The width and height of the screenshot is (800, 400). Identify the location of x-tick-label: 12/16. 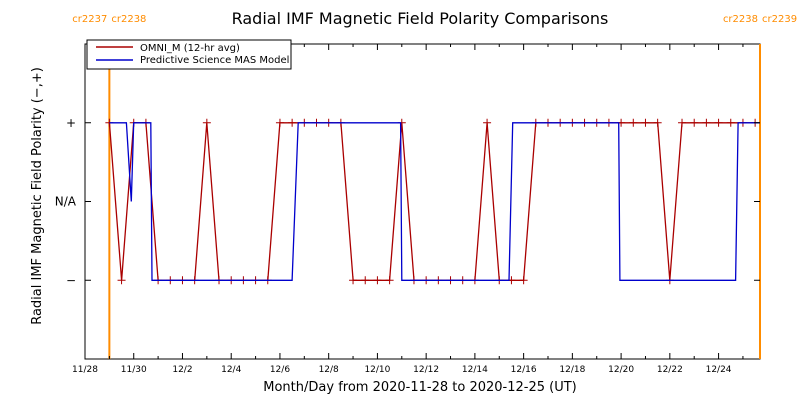
(524, 370).